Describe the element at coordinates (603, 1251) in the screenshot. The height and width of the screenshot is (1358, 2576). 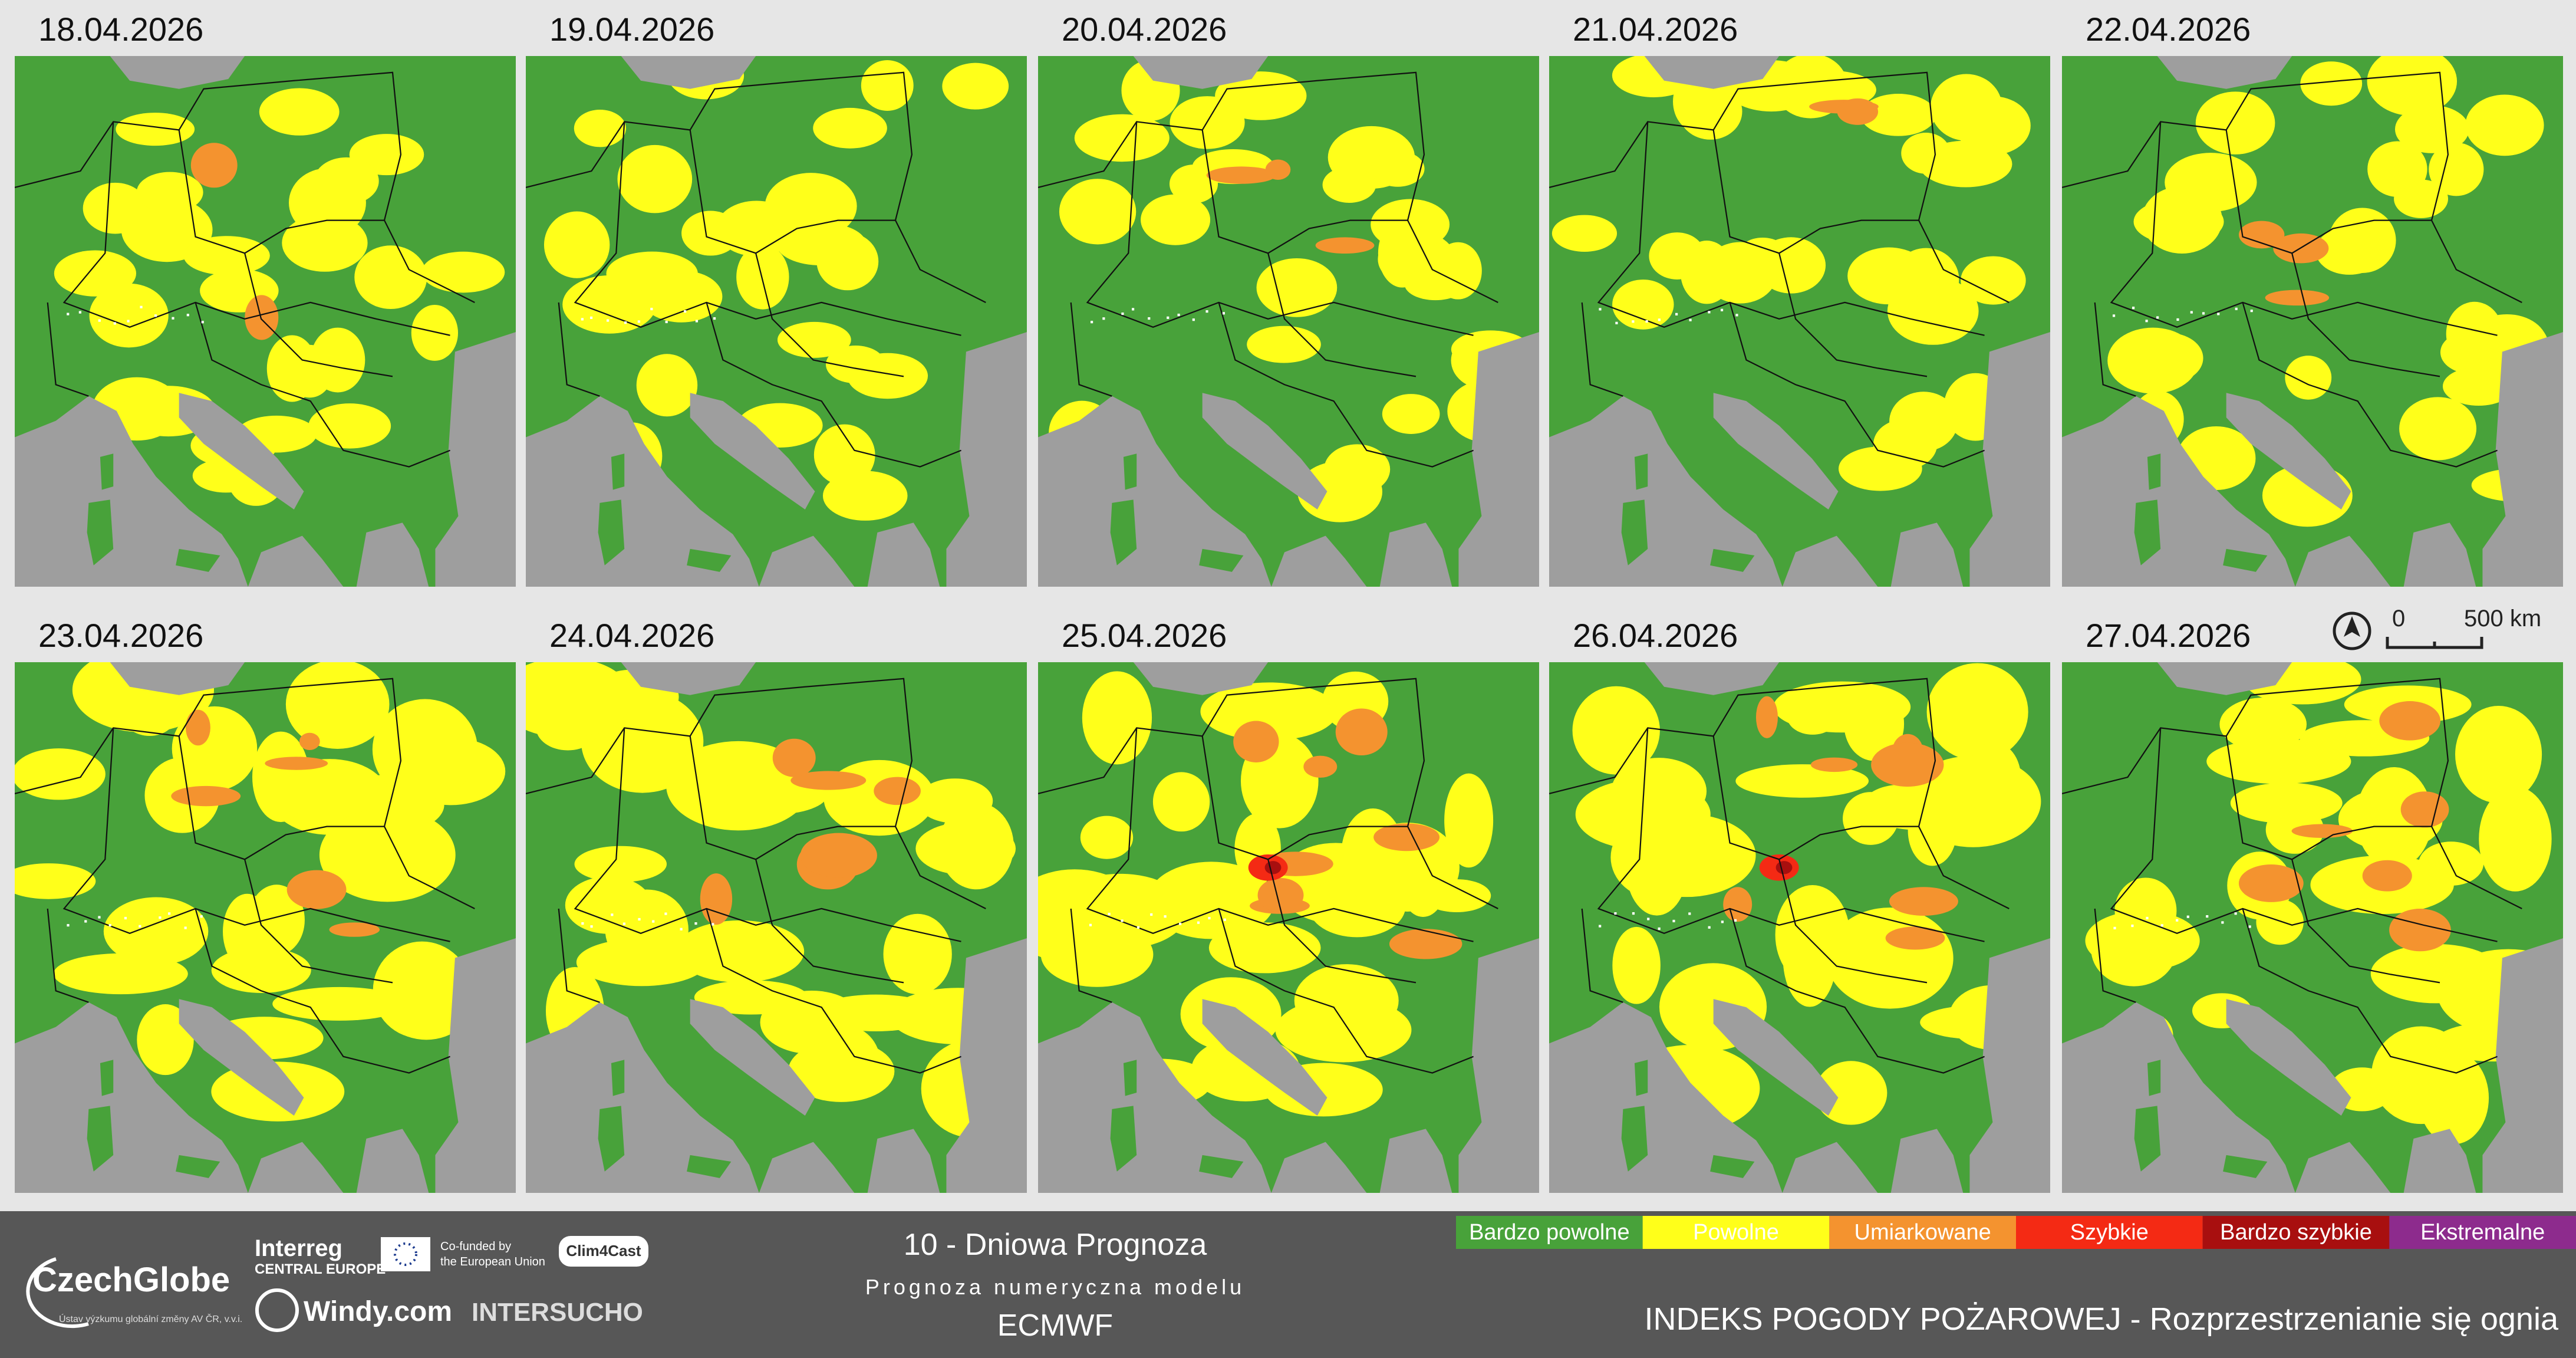
I see `clim4cast-text: Clim4Cast` at that location.